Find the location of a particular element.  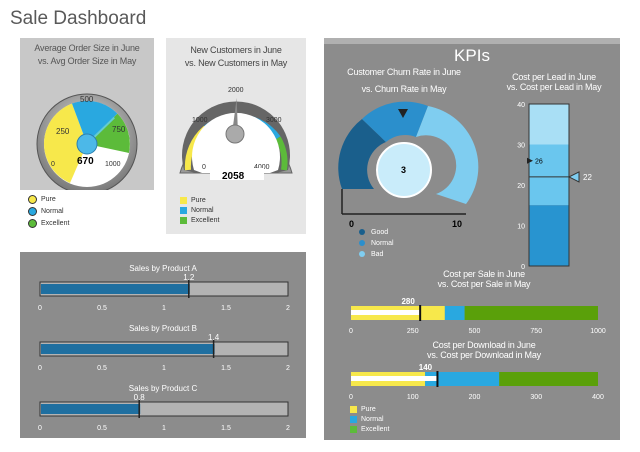

kpis-legend: Pure Normal Excellent is located at coordinates (369, 419).